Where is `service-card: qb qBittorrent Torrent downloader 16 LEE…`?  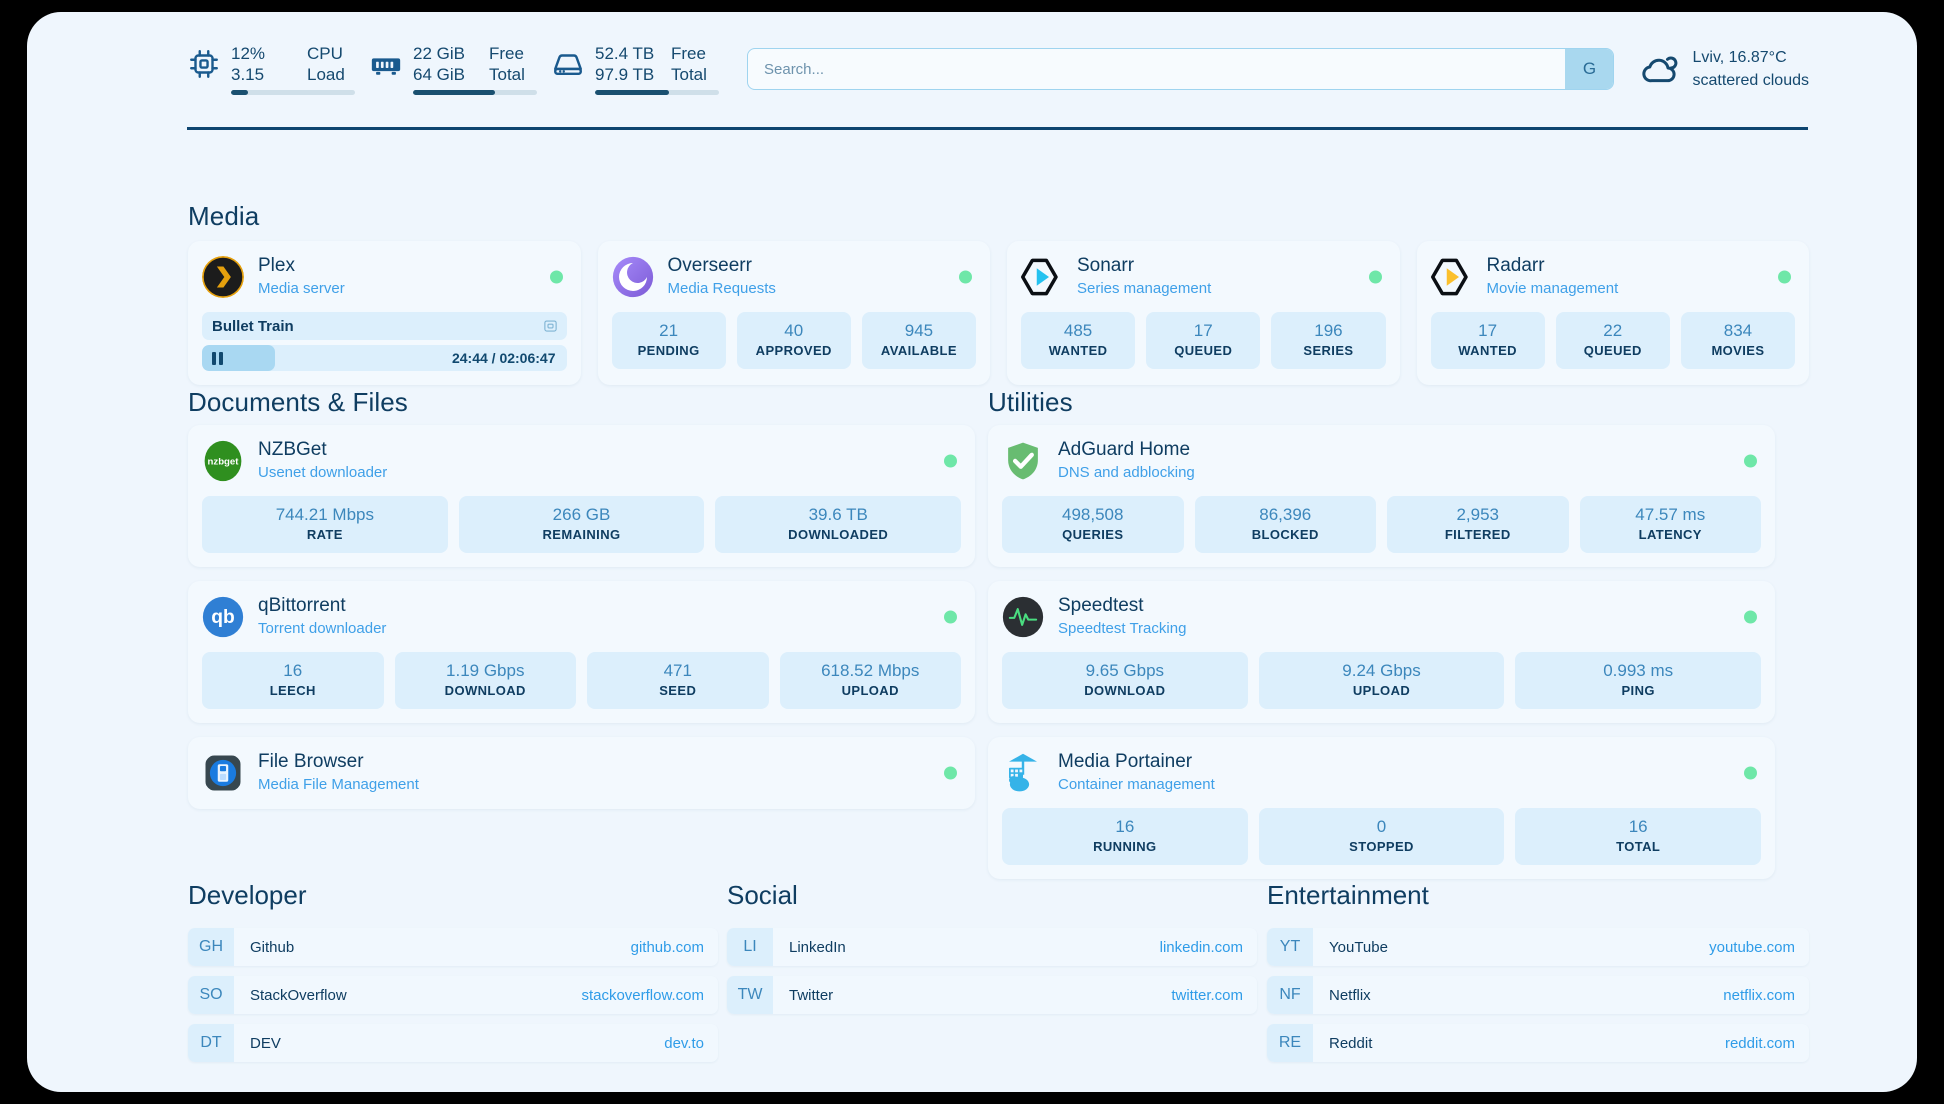
service-card: qb qBittorrent Torrent downloader 16 LEE… is located at coordinates (581, 652).